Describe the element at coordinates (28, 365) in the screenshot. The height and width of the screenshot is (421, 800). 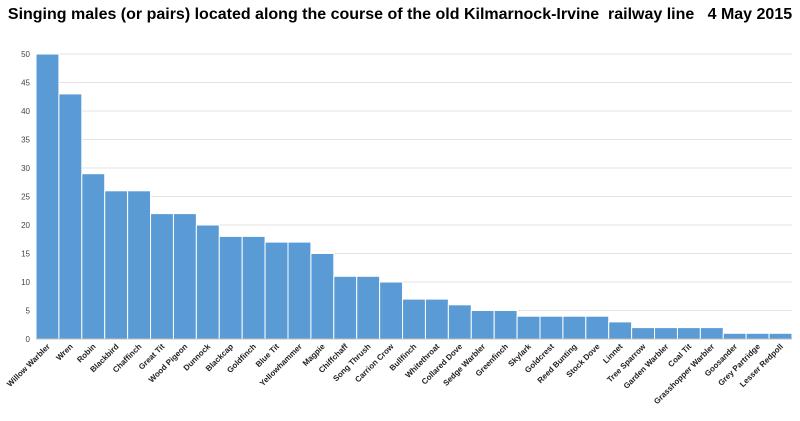
I see `category-label: Willow Warbler` at that location.